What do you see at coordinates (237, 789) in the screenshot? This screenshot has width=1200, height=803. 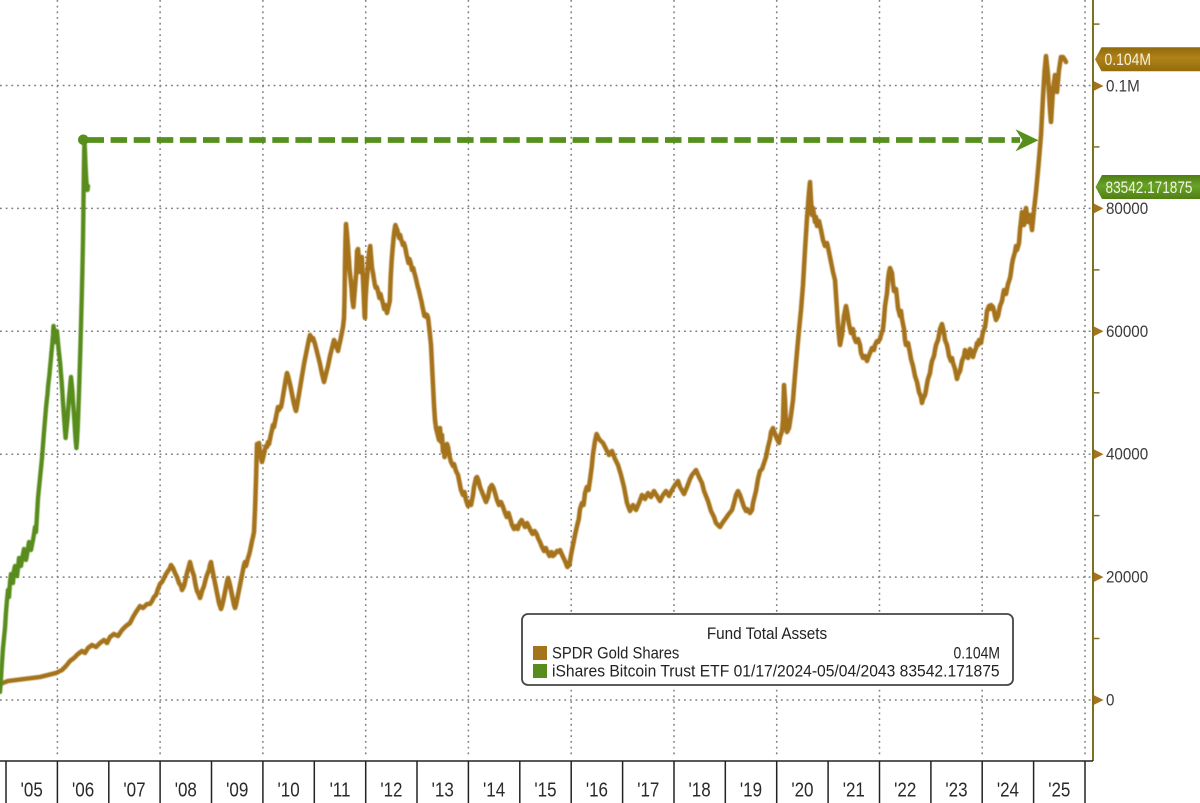 I see `svg-text: '09` at bounding box center [237, 789].